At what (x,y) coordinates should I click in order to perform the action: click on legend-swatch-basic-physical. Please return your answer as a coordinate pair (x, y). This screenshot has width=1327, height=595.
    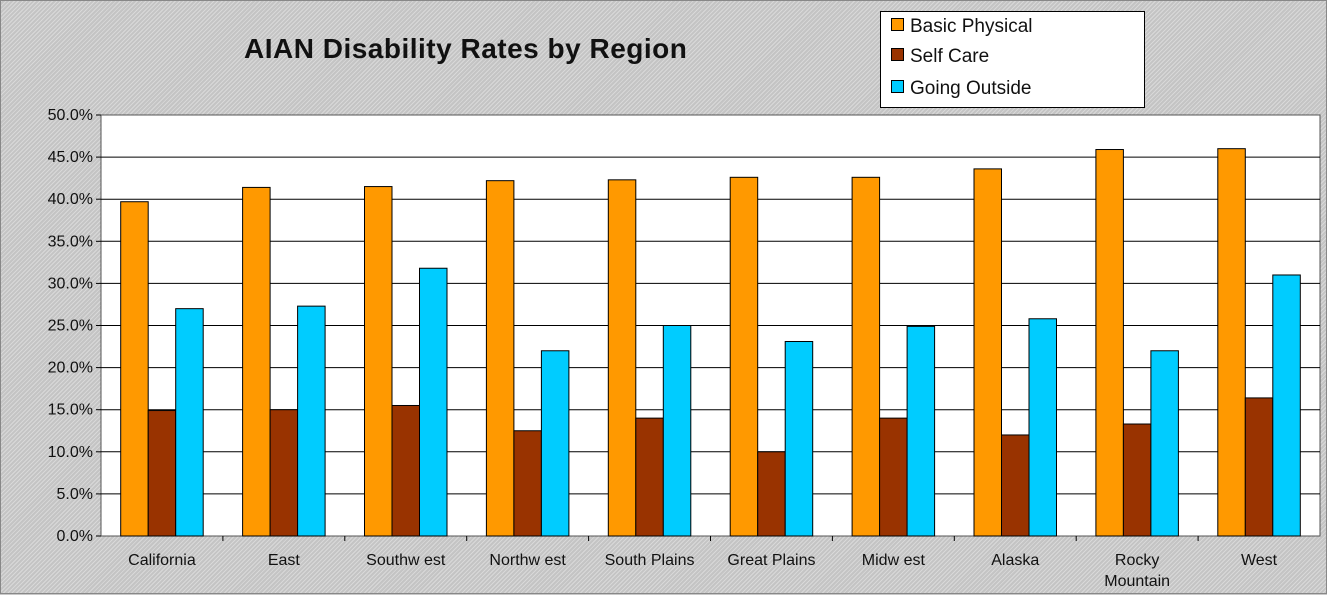
    Looking at the image, I should click on (897, 25).